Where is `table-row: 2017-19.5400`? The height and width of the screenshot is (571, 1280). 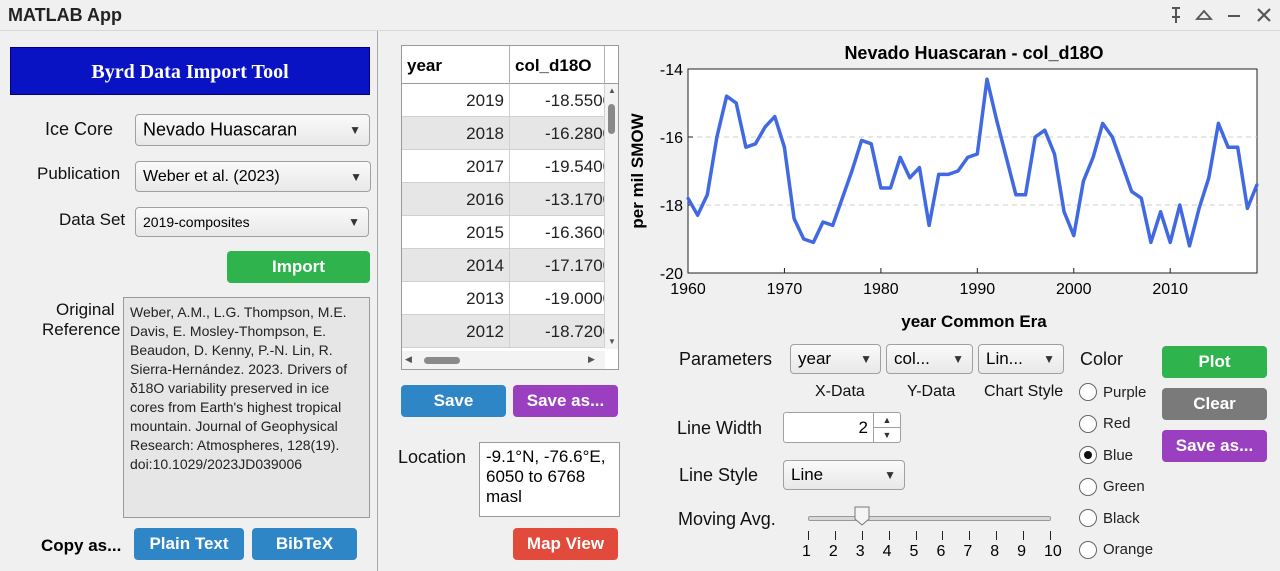
table-row: 2017-19.5400 is located at coordinates (503, 166).